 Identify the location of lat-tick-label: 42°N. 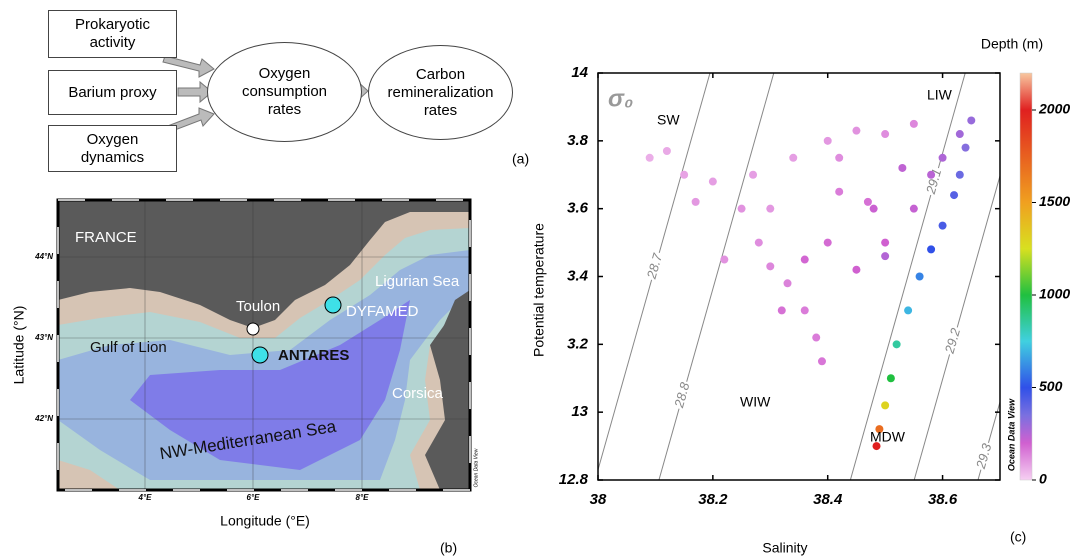
(43, 418).